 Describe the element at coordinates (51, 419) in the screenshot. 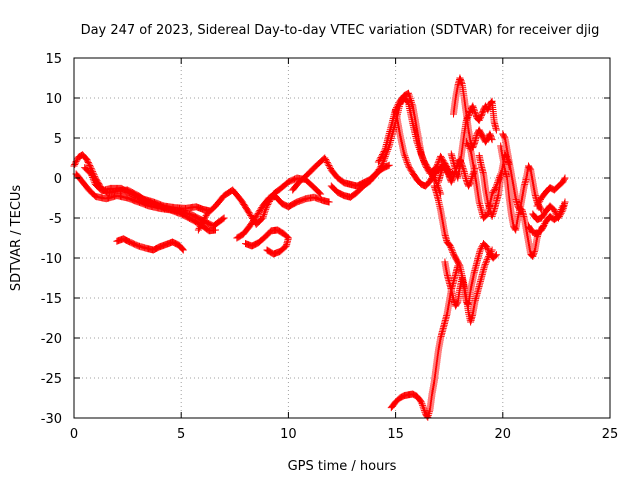

I see `y-tick-label: -30` at that location.